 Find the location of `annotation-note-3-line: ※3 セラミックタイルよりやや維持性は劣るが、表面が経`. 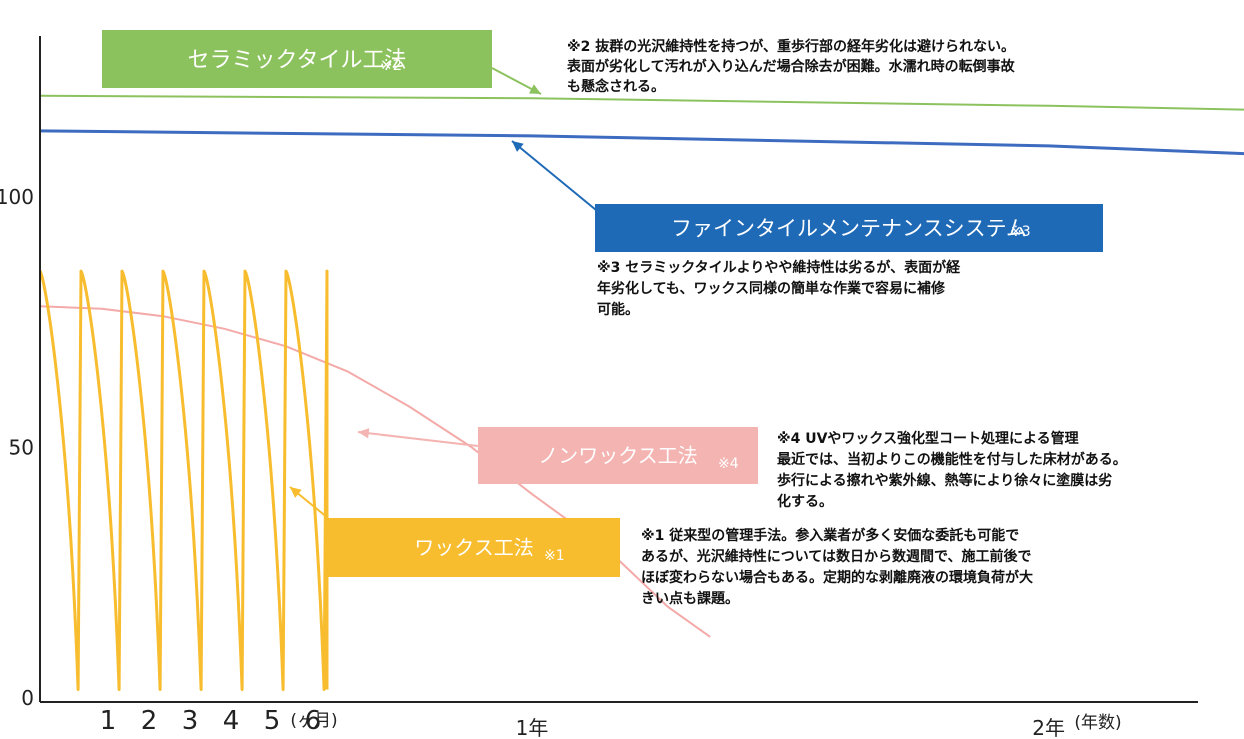

annotation-note-3-line: ※3 セラミックタイルよりやや維持性は劣るが、表面が経 is located at coordinates (779, 267).